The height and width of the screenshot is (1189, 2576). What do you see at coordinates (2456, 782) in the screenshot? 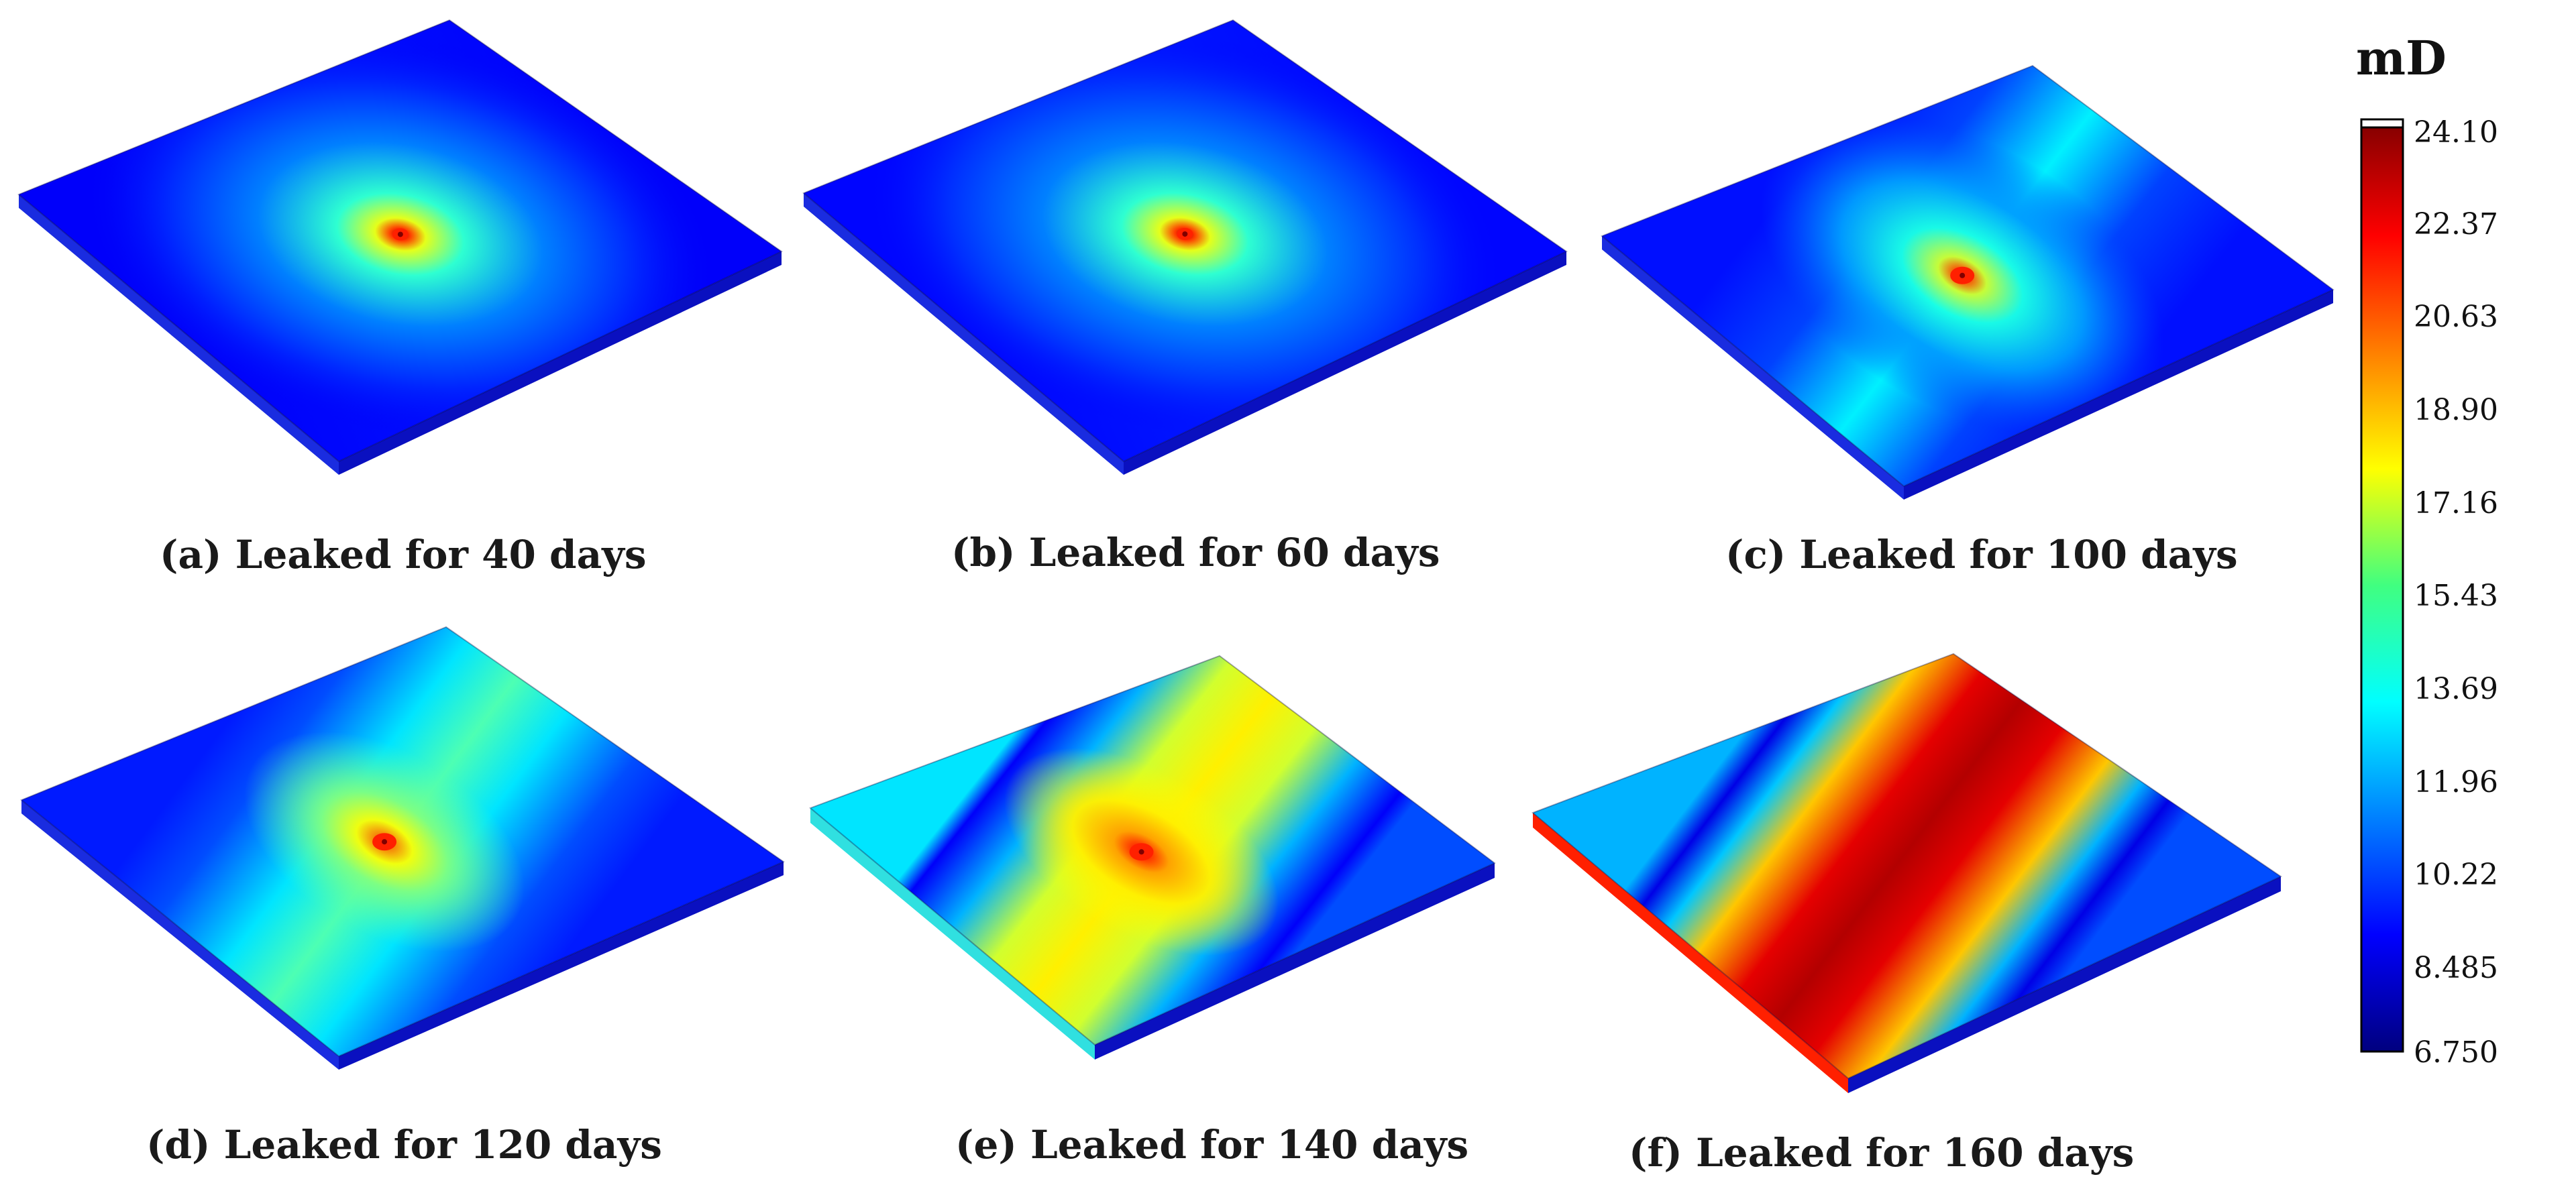
I see `colorbar-tick-label: 11.96` at bounding box center [2456, 782].